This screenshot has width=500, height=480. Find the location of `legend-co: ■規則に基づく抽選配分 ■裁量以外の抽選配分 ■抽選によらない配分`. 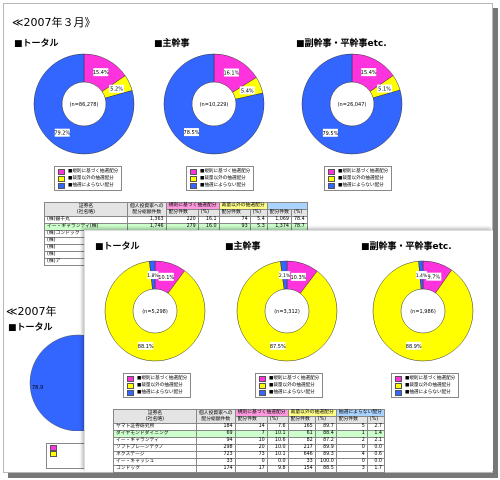

legend-co: ■規則に基づく抽選配分 ■裁量以外の抽選配分 ■抽選によらない配分 is located at coordinates (358, 178).